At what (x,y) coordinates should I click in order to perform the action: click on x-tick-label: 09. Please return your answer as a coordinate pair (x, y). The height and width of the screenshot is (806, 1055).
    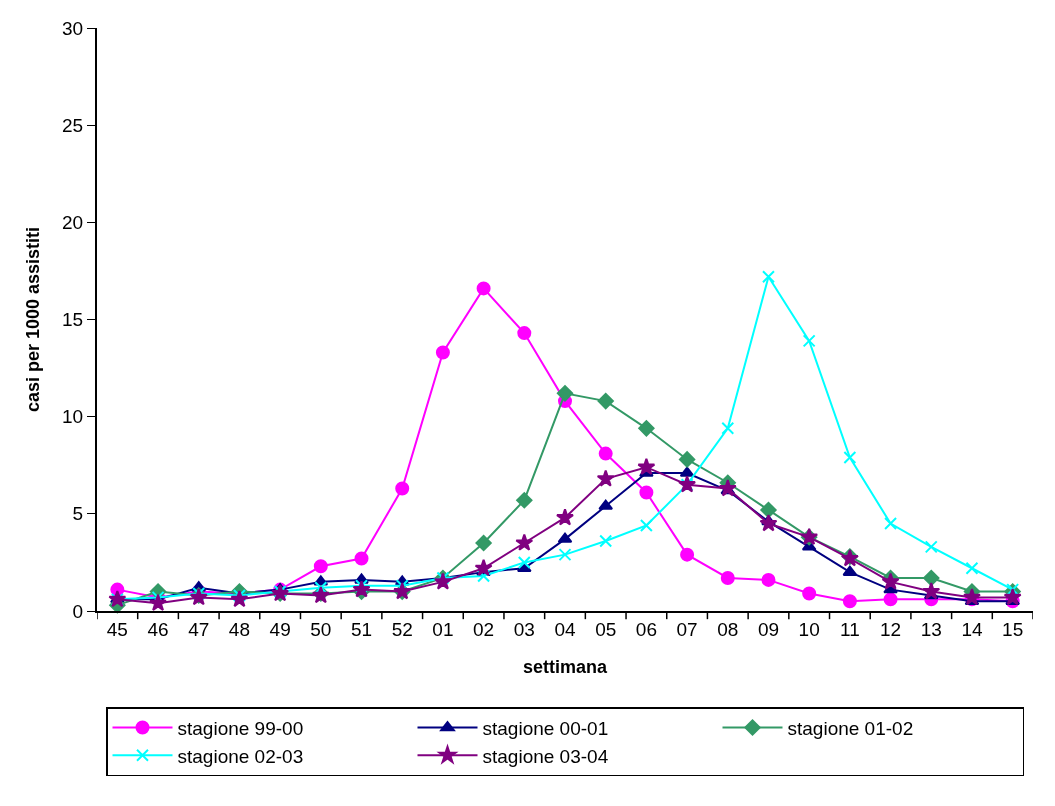
    Looking at the image, I should click on (768, 629).